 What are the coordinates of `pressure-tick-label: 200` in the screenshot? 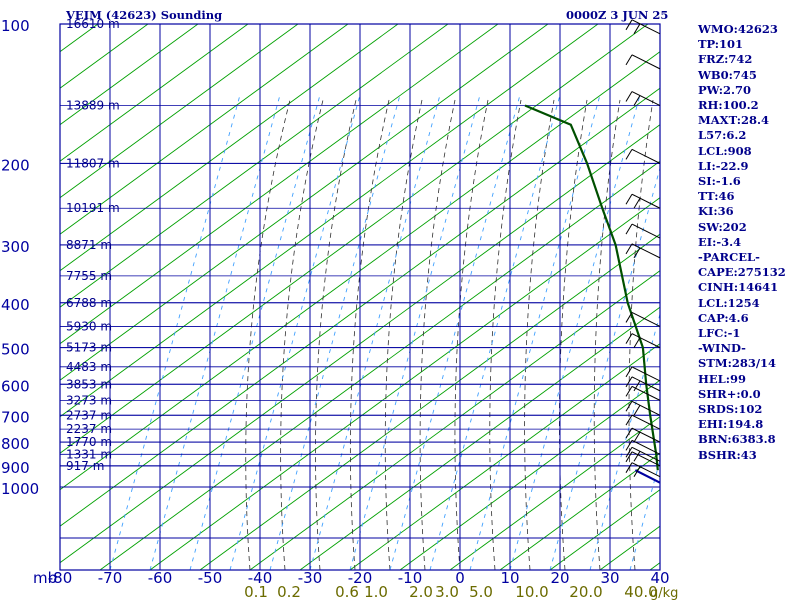 It's located at (15, 165).